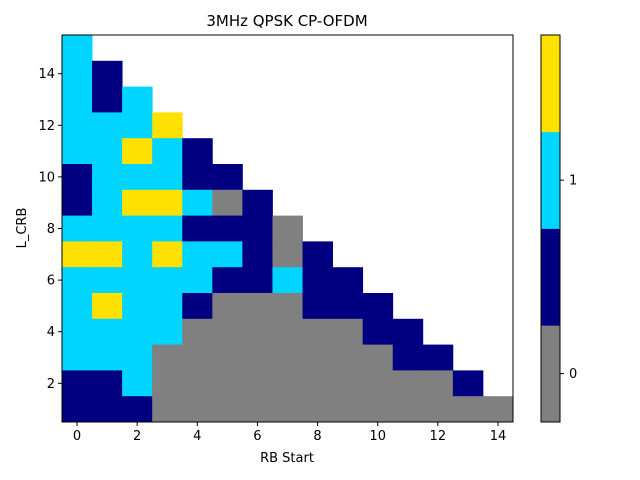 The width and height of the screenshot is (640, 480). I want to click on y-tick-label: 10, so click(46, 177).